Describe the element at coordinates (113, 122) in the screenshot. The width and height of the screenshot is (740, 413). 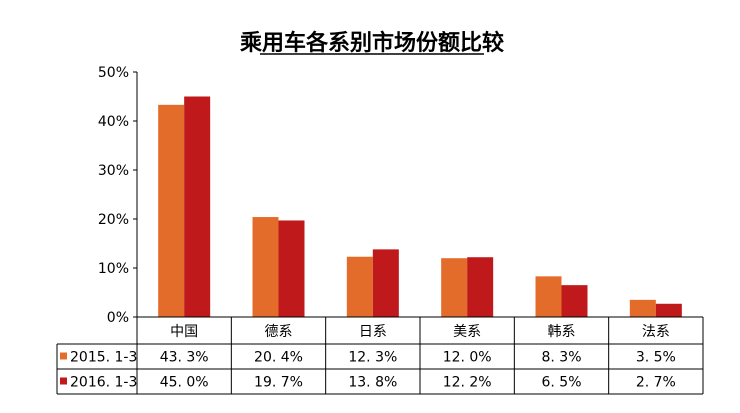
I see `y-tick-label: 40%` at that location.